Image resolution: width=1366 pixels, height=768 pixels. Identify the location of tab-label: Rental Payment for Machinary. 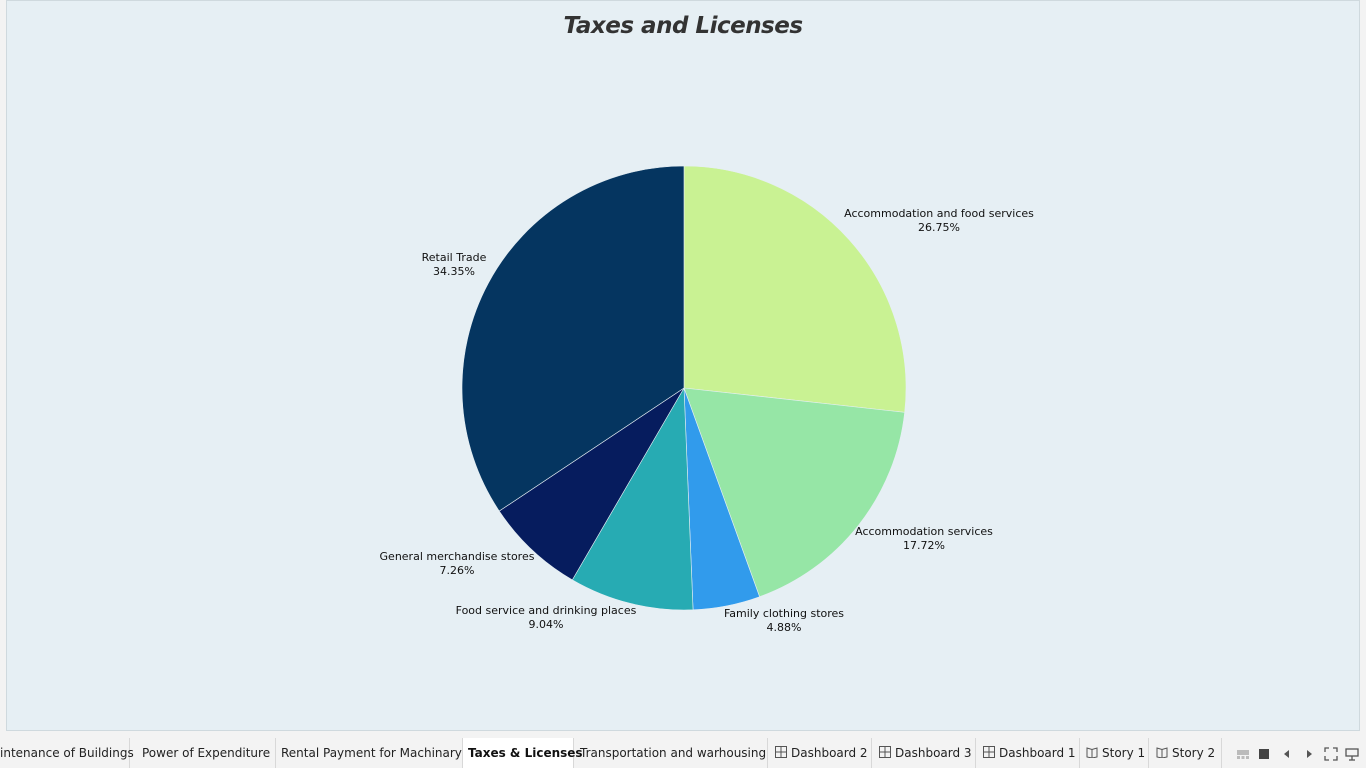
(371, 753).